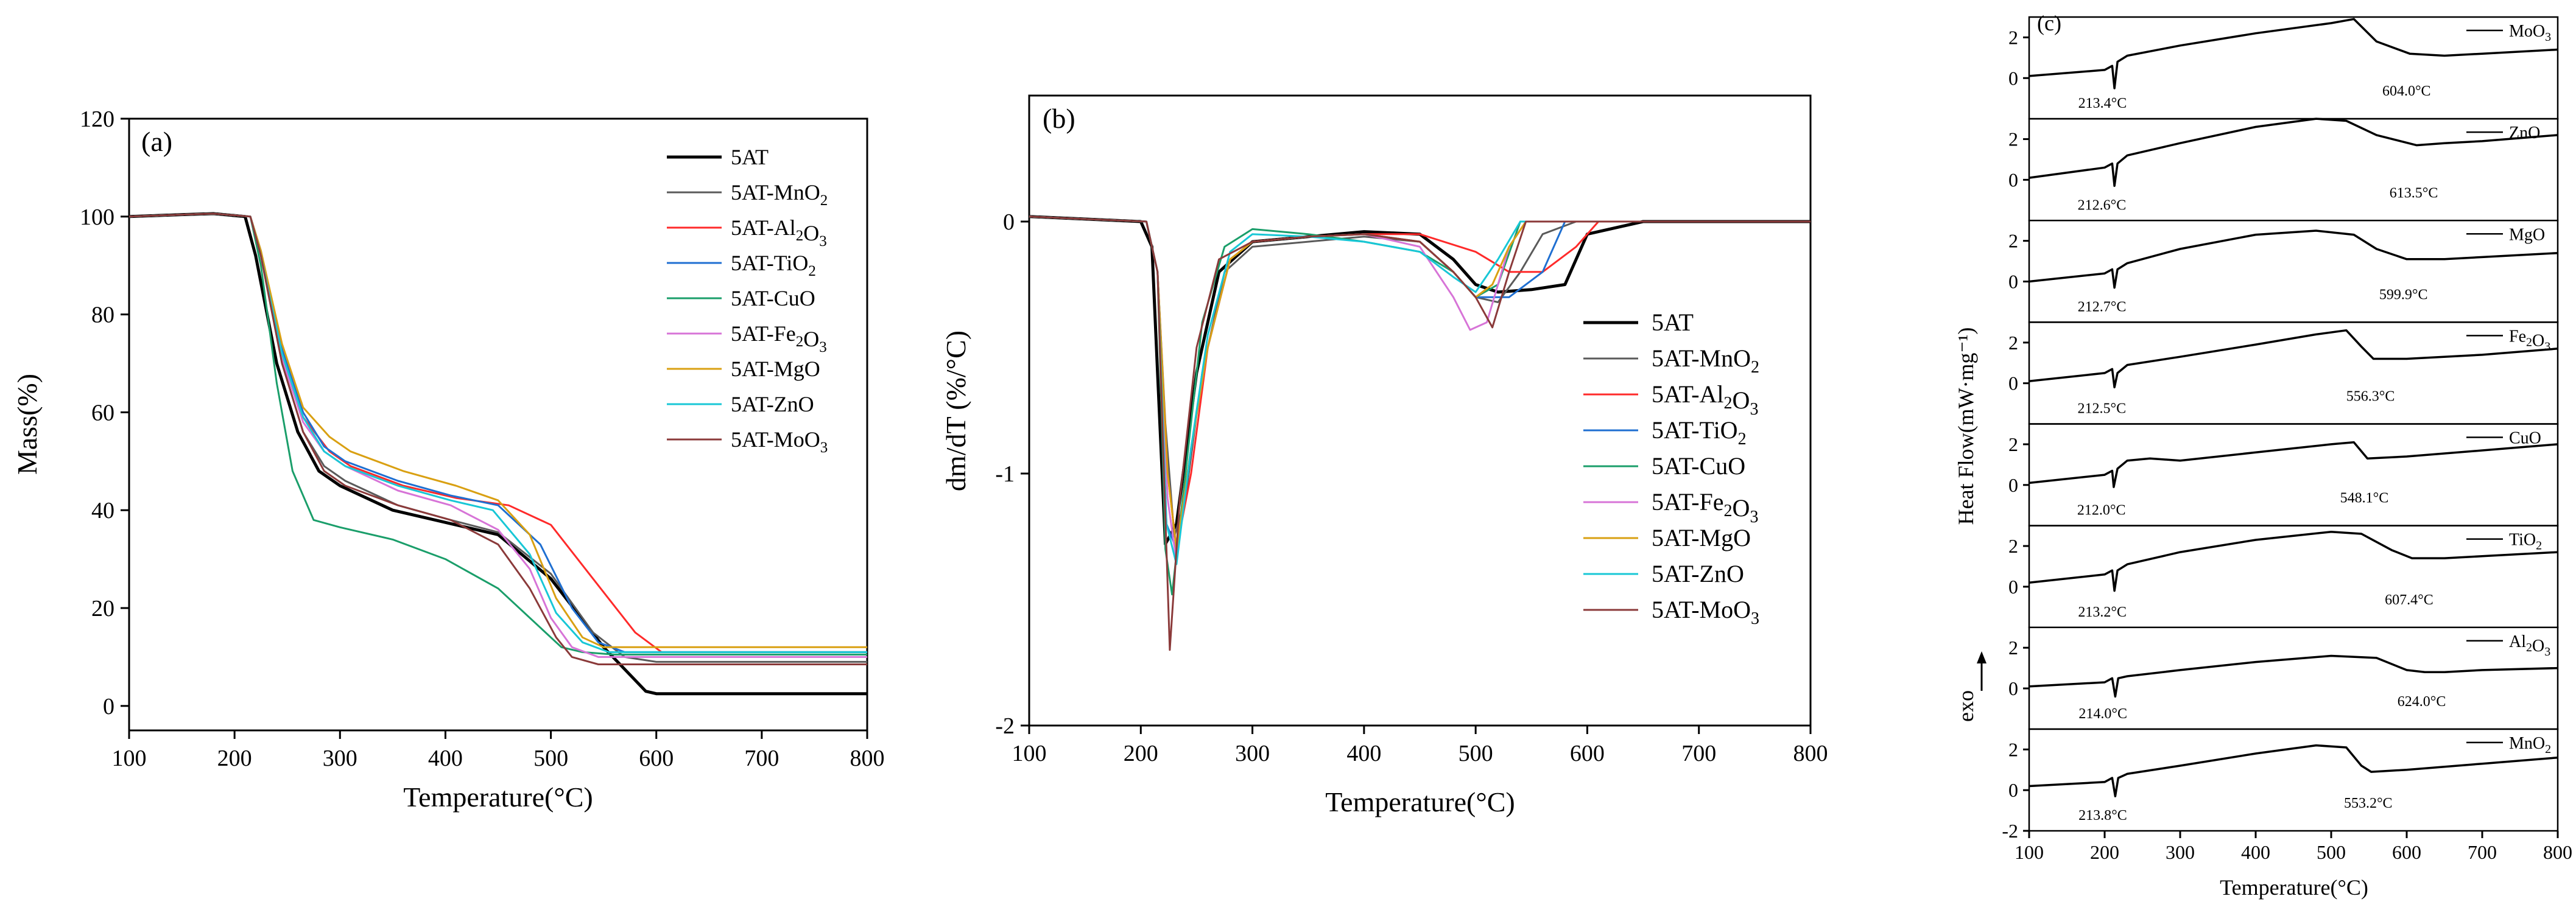 The width and height of the screenshot is (2576, 913). What do you see at coordinates (340, 759) in the screenshot?
I see `panel-a-xtick-label: 300` at bounding box center [340, 759].